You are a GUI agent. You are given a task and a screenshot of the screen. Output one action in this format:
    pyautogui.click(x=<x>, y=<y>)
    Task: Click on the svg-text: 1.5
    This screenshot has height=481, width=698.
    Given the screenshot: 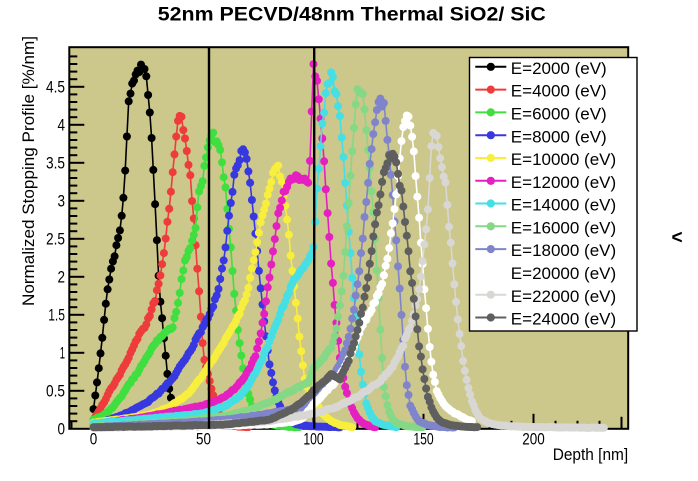 What is the action you would take?
    pyautogui.click(x=56, y=315)
    